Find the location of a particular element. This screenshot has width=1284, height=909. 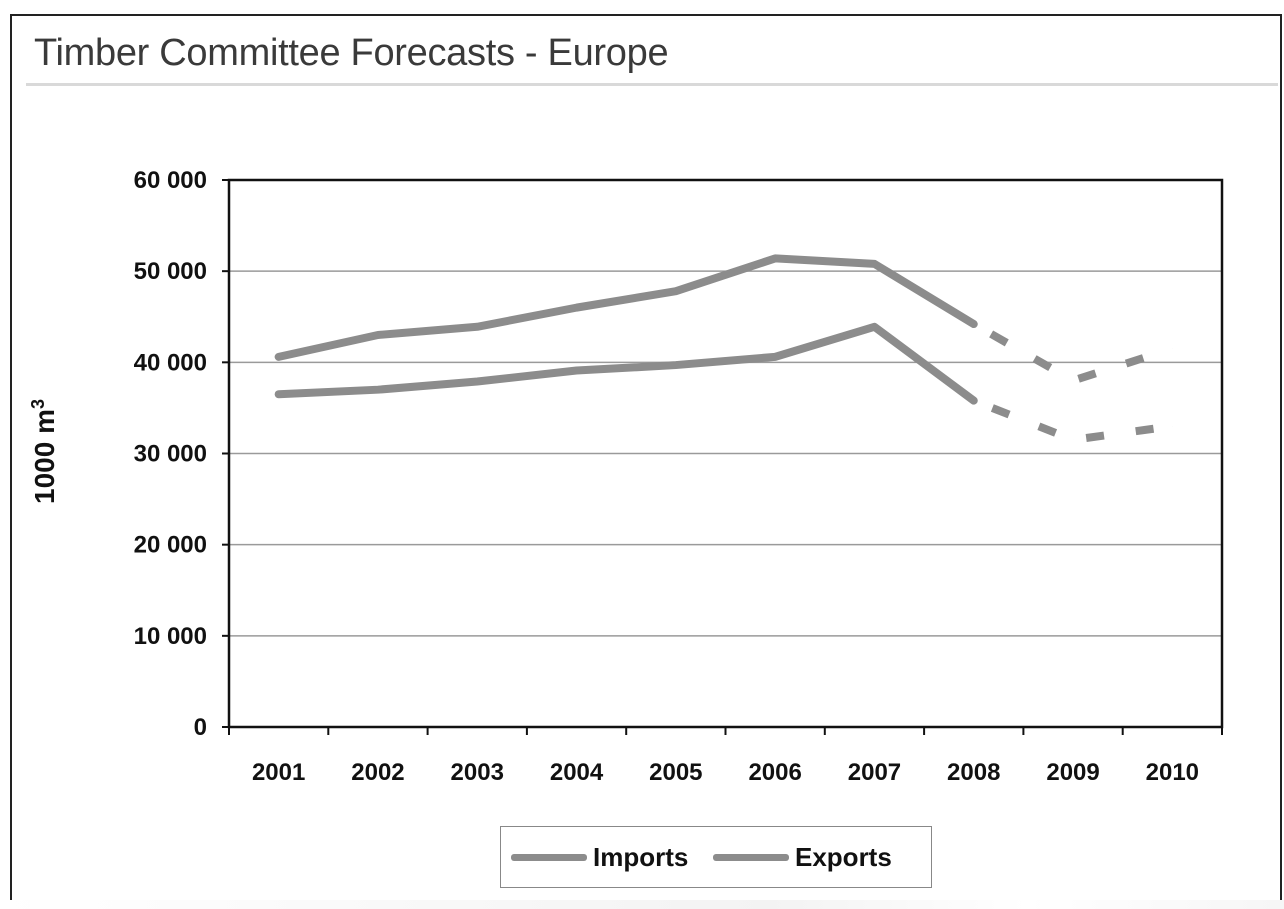

x-tick-label: 2004 is located at coordinates (577, 772).